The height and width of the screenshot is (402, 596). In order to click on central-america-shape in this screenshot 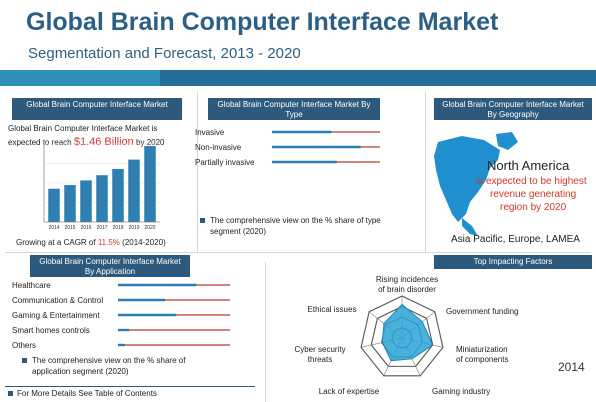, I will do `click(470, 227)`.